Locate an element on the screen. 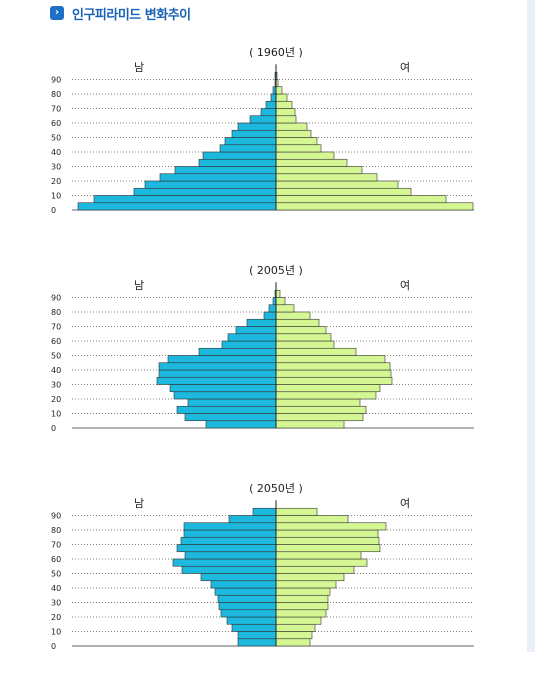  y-tick-label: 10 is located at coordinates (56, 632).